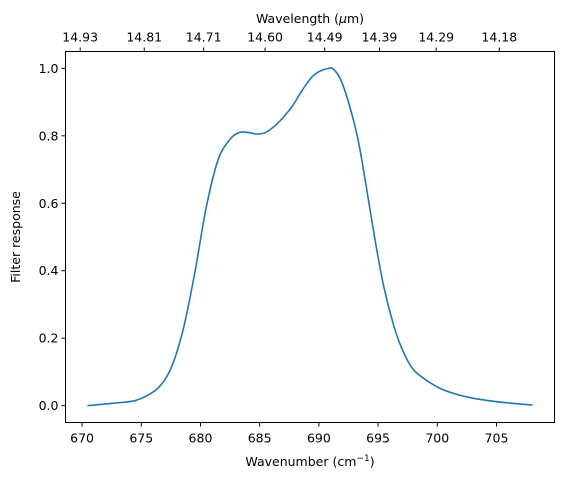 This screenshot has height=480, width=570. I want to click on top-axis-label: Wavelength (μm), so click(310, 18).